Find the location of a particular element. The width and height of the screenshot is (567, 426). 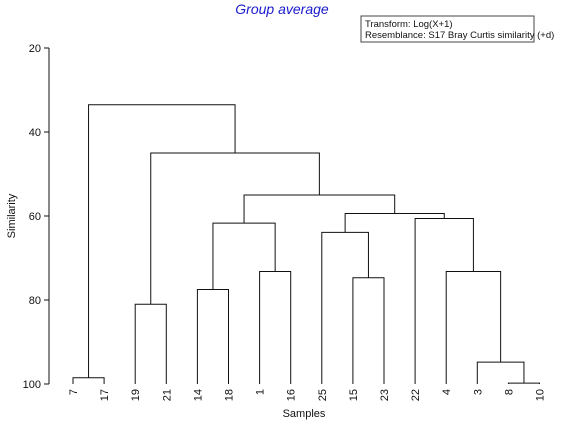

leaf-label: 22 is located at coordinates (416, 395).